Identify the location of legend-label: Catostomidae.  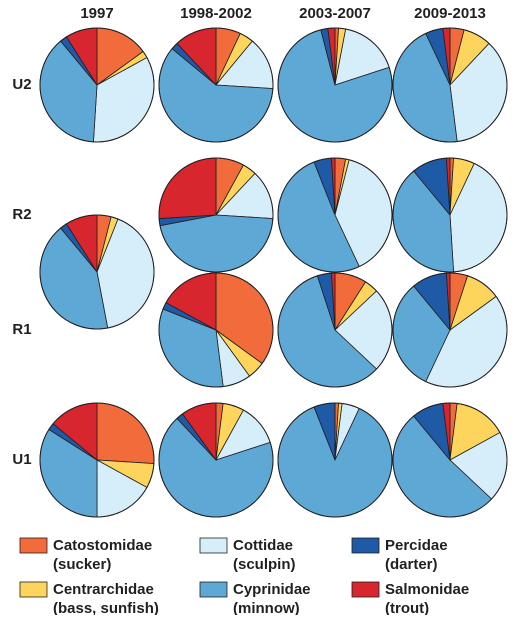
(102, 545).